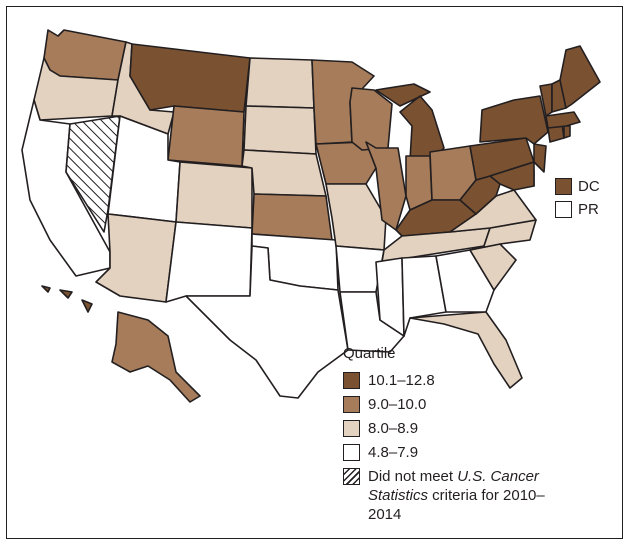 The image size is (631, 547). What do you see at coordinates (465, 281) in the screenshot?
I see `state-ga` at bounding box center [465, 281].